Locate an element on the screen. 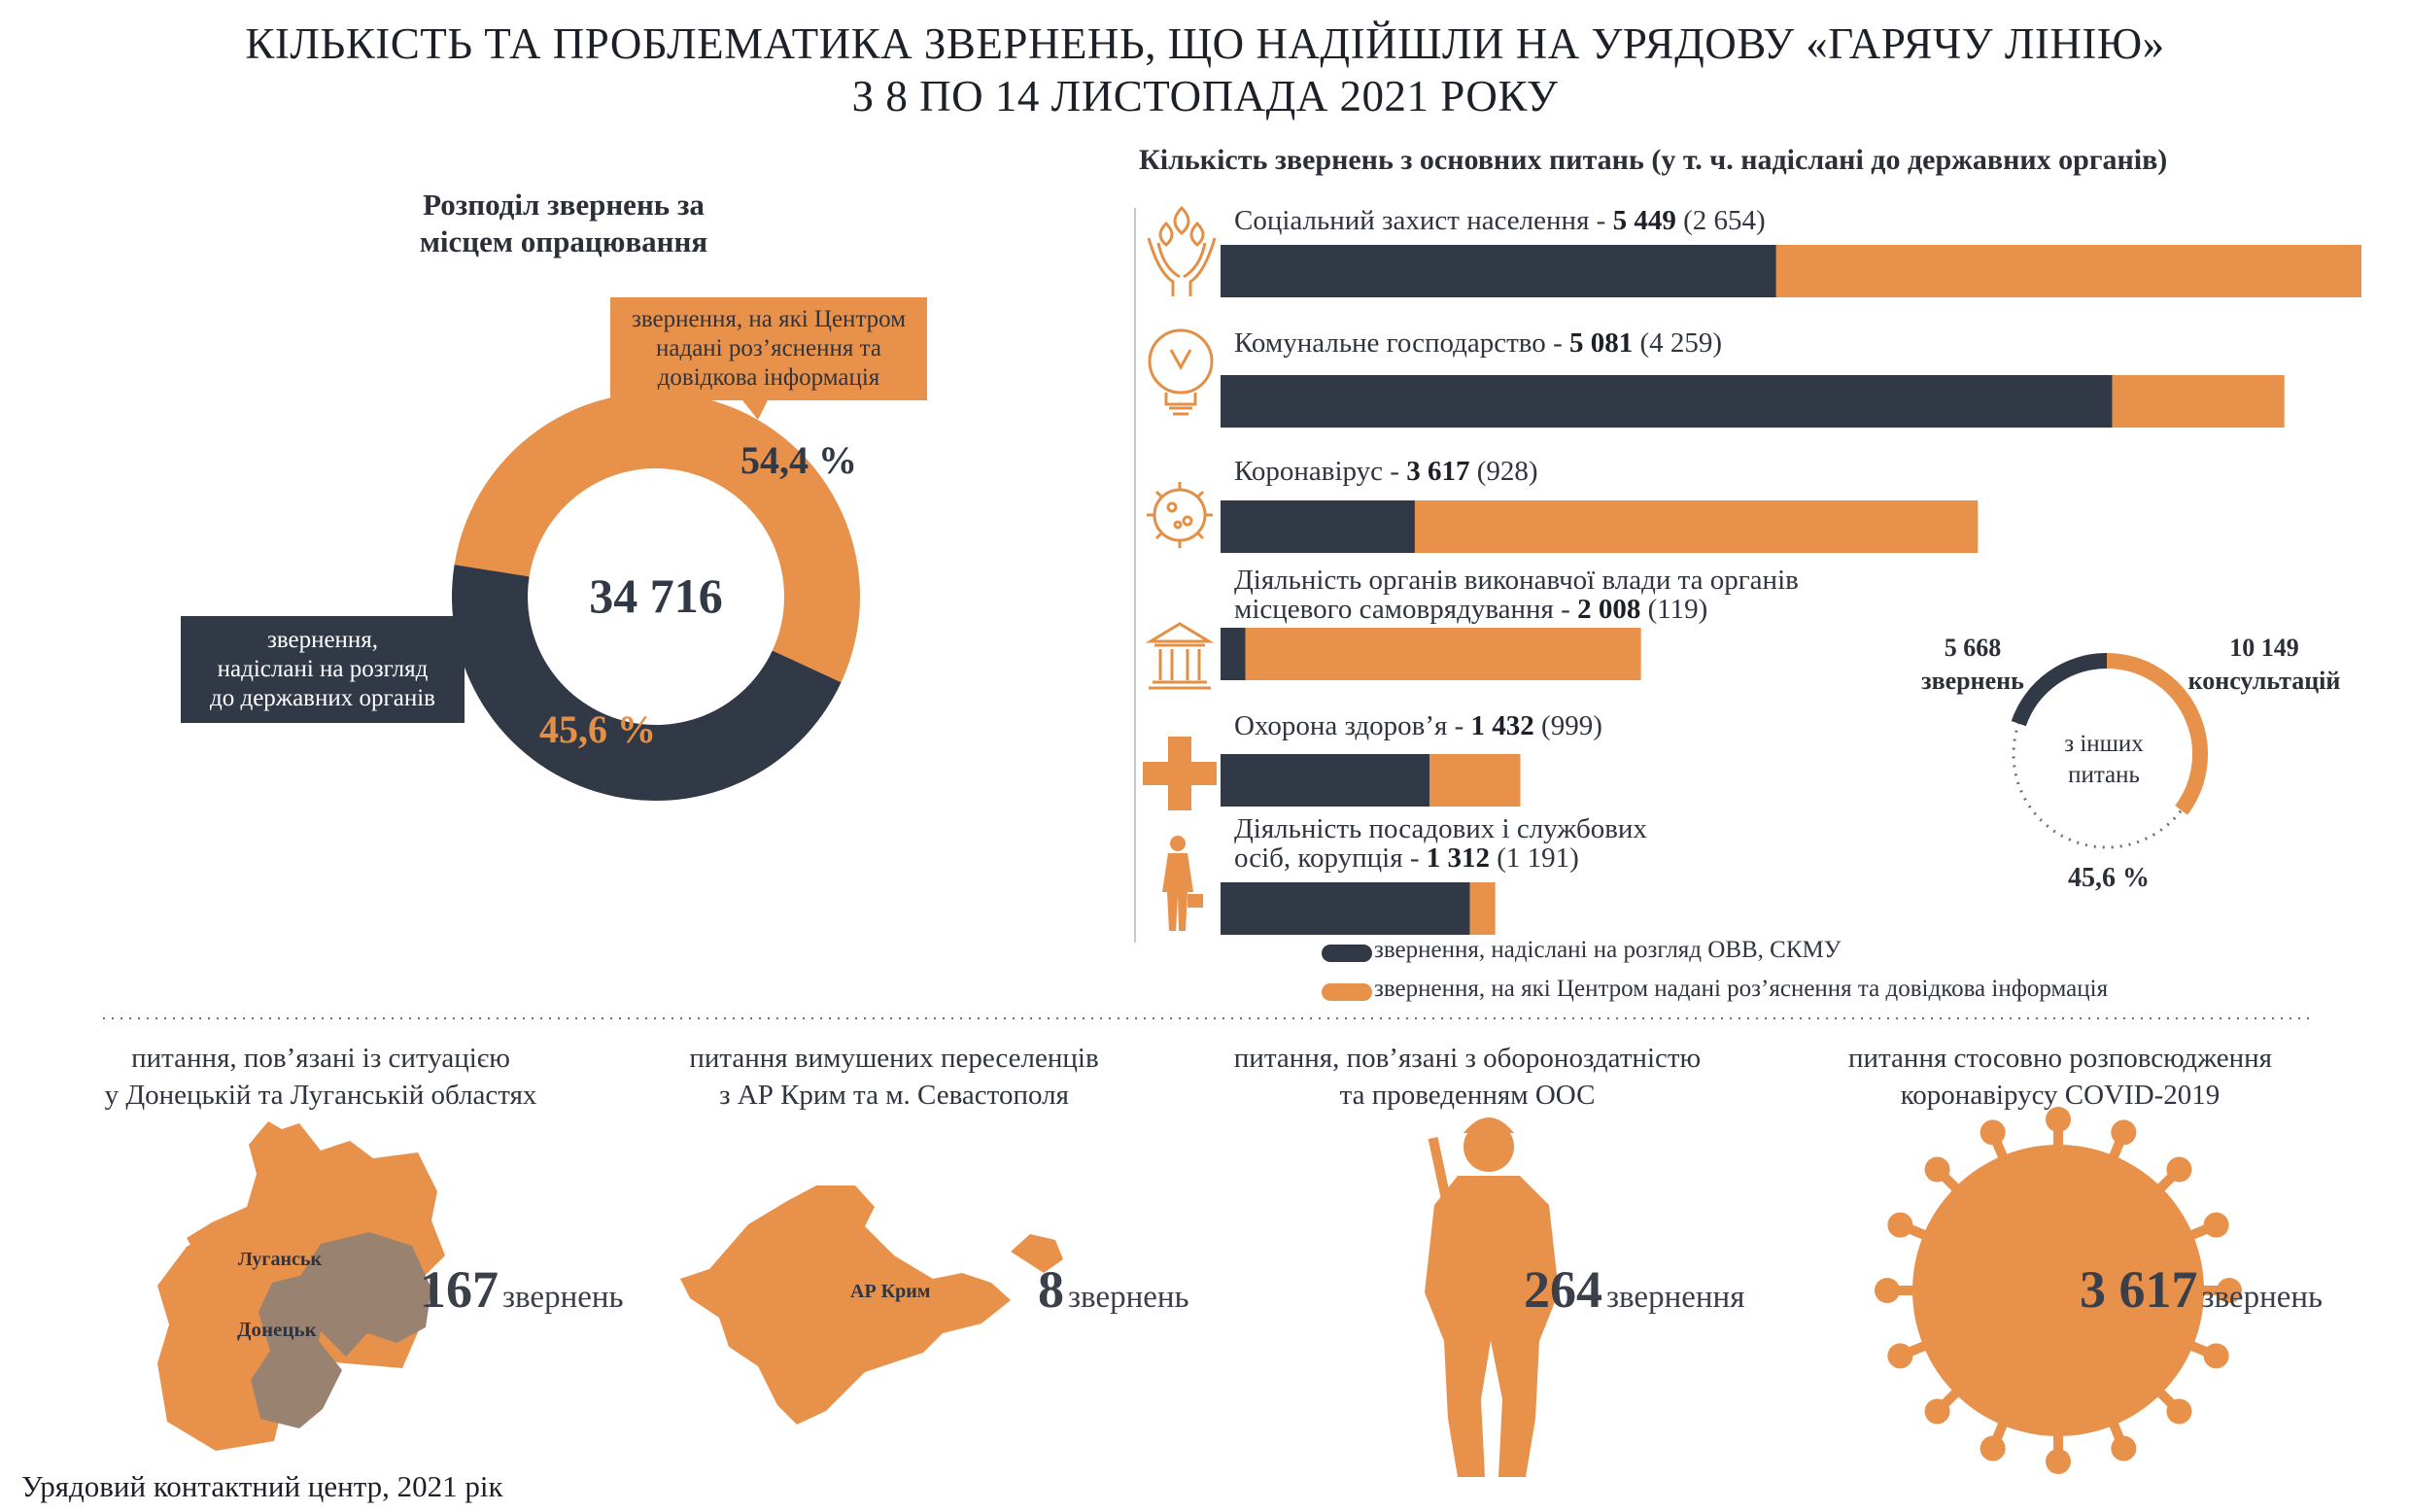  region-count-donbas: 167 звернень is located at coordinates (522, 1289).